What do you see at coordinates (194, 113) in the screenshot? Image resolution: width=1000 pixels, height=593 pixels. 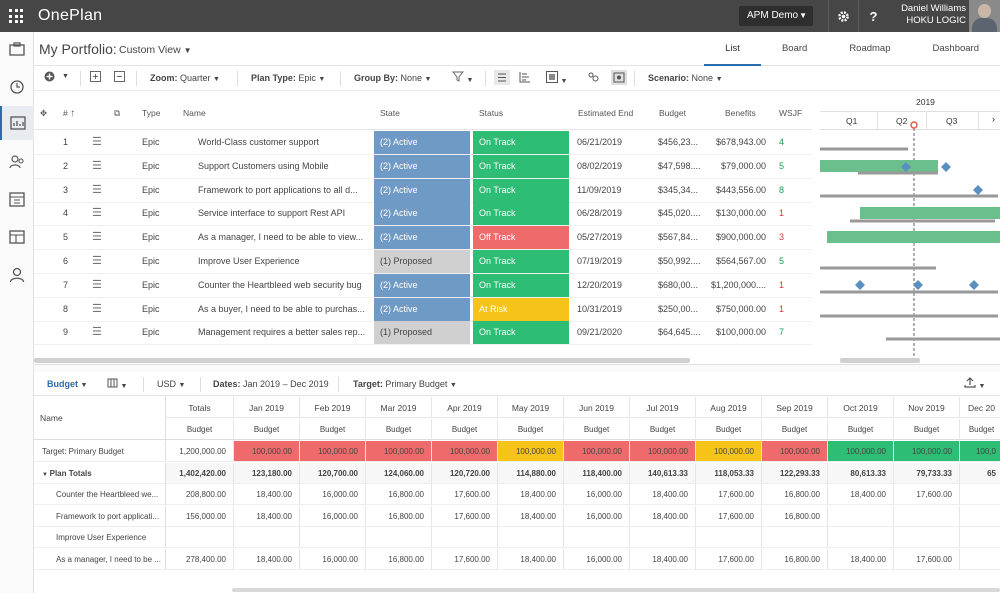 I see `col-name-header: Name` at bounding box center [194, 113].